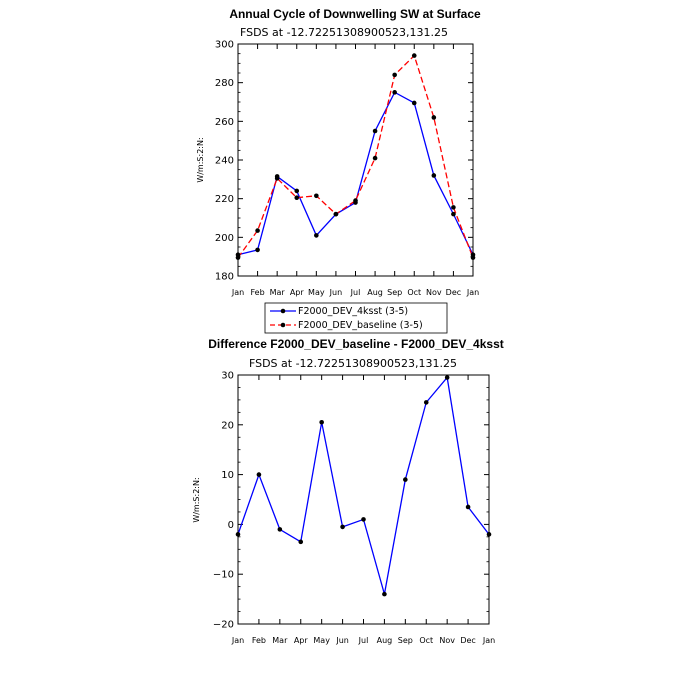  What do you see at coordinates (283, 311) in the screenshot?
I see `legend-marker-4ksst` at bounding box center [283, 311].